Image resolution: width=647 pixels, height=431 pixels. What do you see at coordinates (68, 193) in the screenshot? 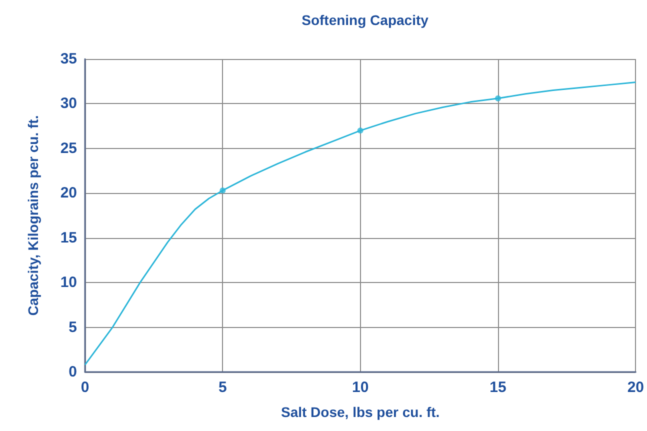
I see `y-tick-label: 20` at bounding box center [68, 193].